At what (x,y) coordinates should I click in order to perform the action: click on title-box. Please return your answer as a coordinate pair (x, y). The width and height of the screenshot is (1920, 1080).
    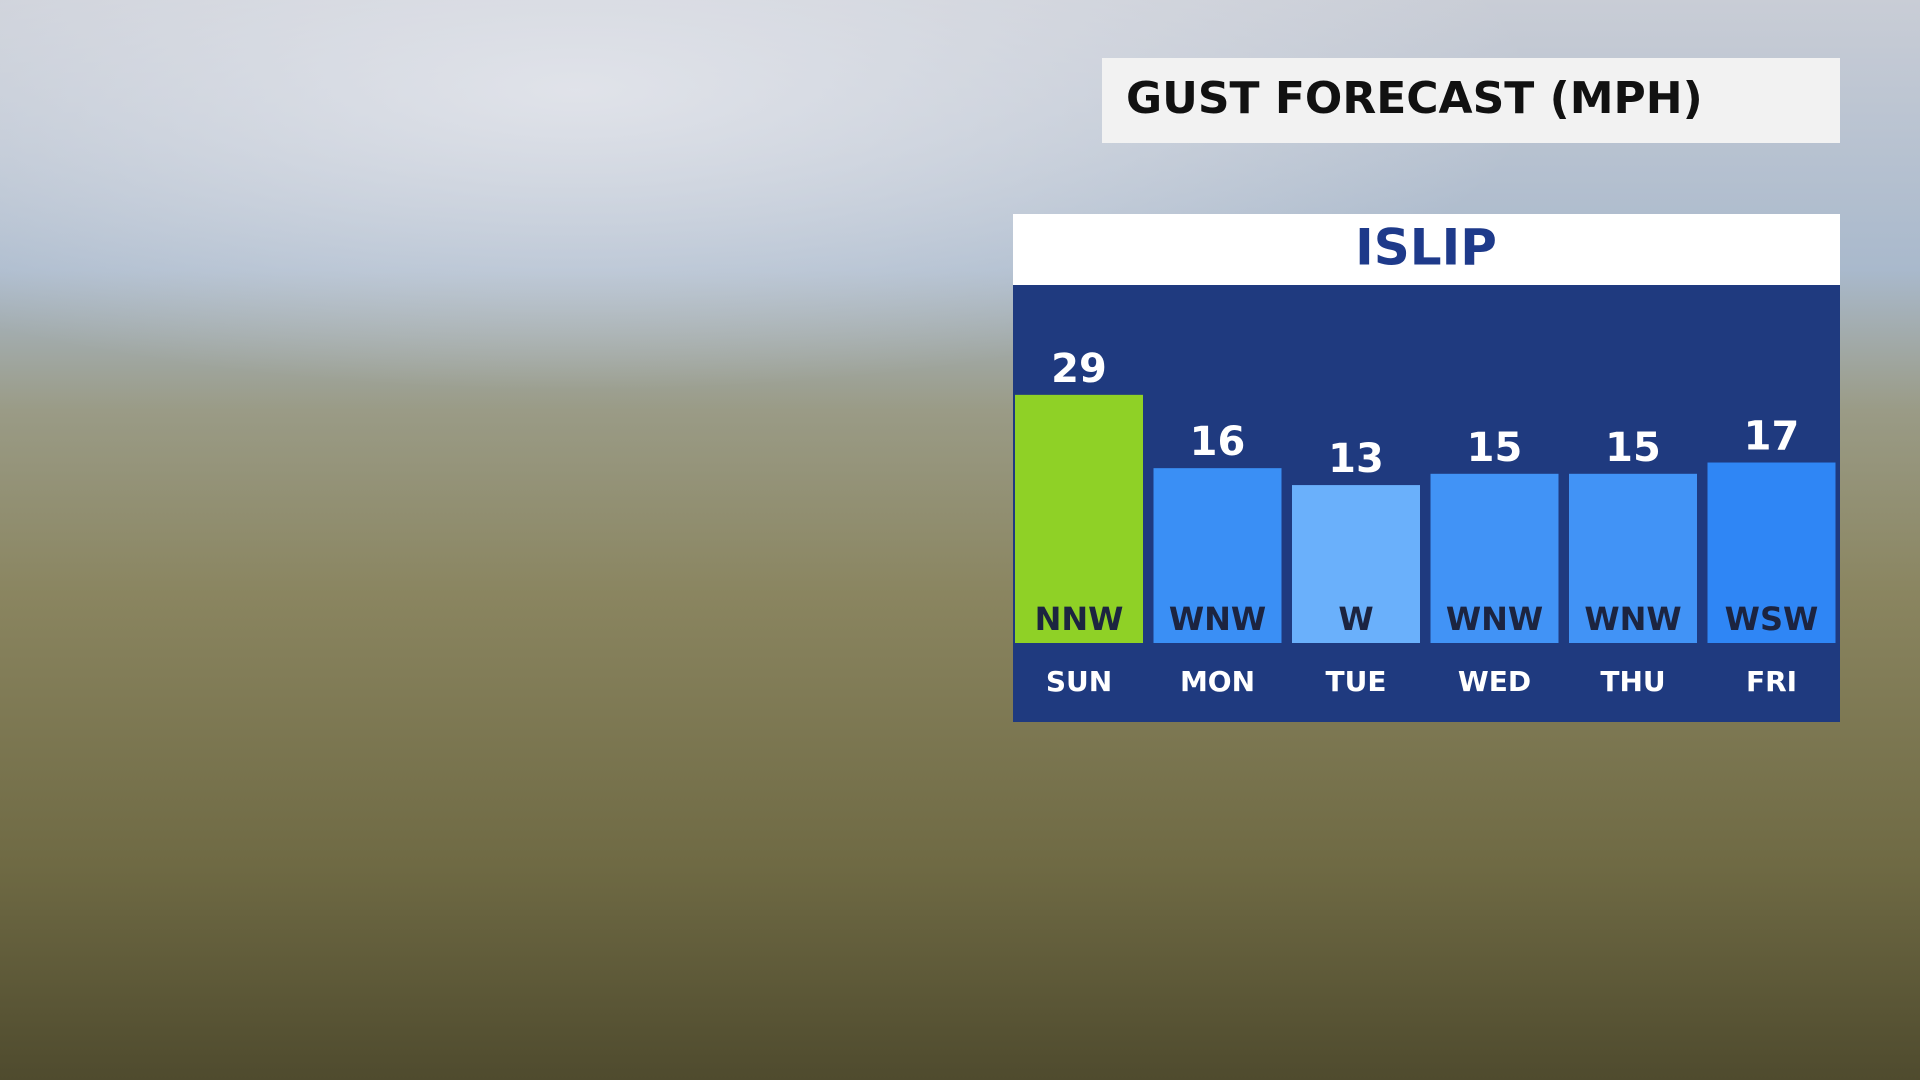
    Looking at the image, I should click on (1471, 100).